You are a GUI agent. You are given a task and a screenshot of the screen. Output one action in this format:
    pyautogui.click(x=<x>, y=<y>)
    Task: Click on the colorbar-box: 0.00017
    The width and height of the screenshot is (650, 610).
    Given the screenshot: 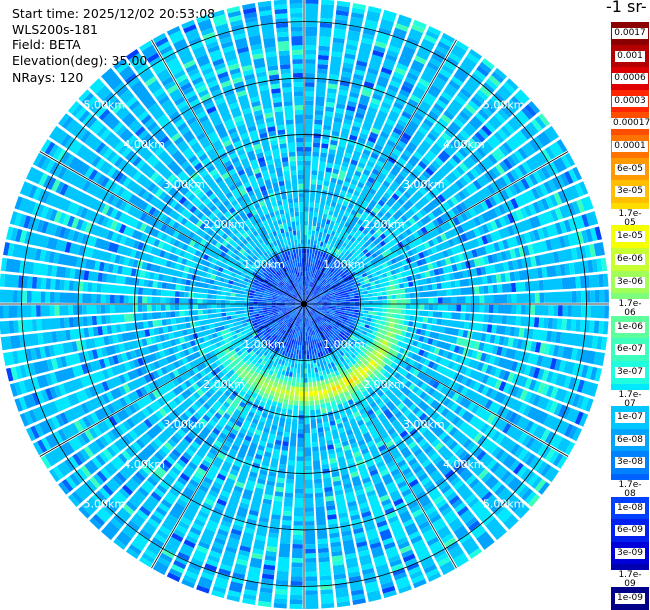 What is the action you would take?
    pyautogui.click(x=630, y=123)
    